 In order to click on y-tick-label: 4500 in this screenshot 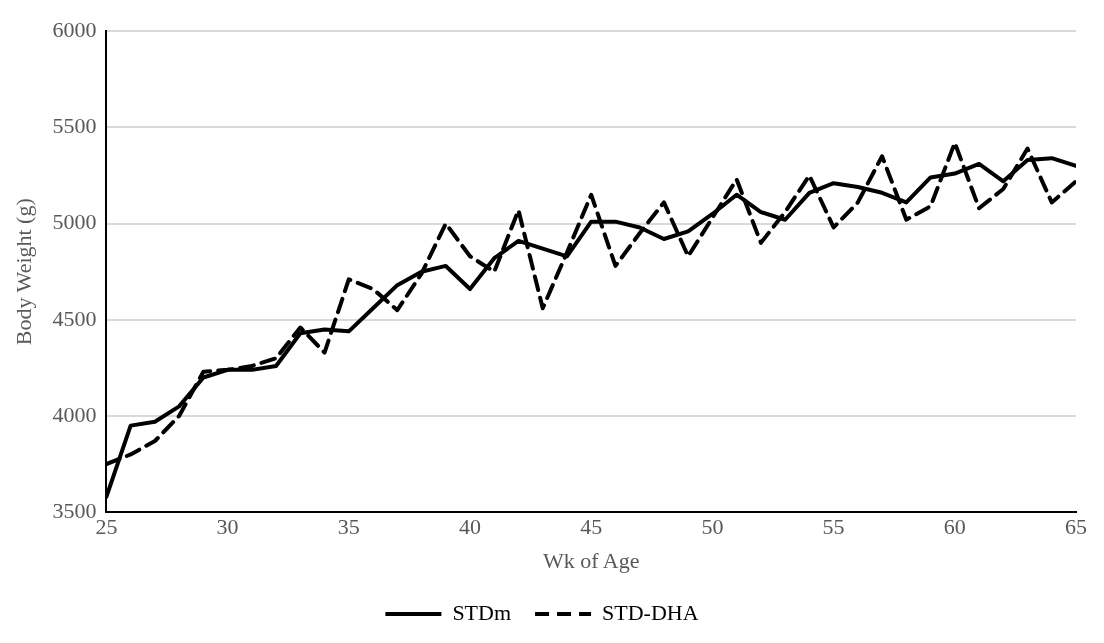, I will do `click(74, 318)`.